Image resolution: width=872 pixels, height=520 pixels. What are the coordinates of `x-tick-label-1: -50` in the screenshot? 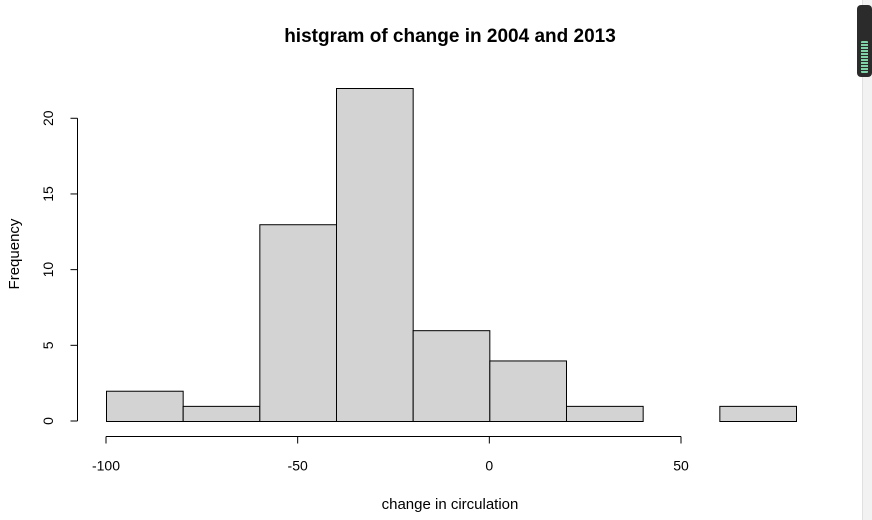 It's located at (298, 466).